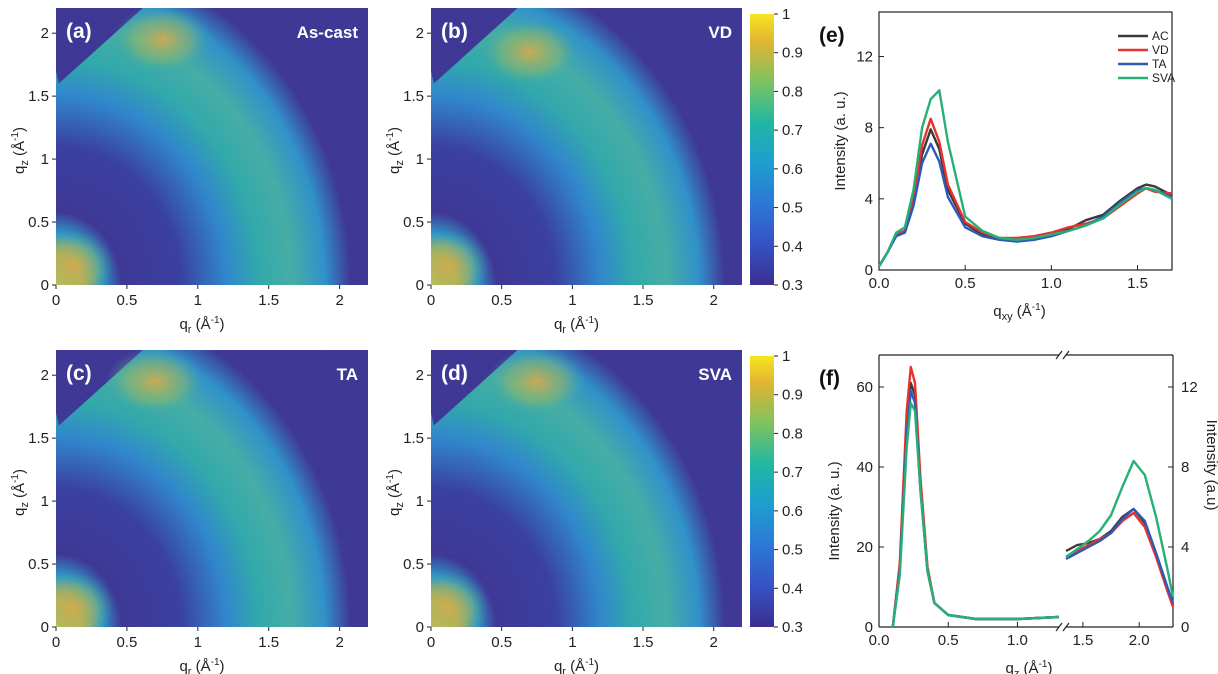 This screenshot has width=1218, height=674. I want to click on series-line-right-vd, so click(1120, 559).